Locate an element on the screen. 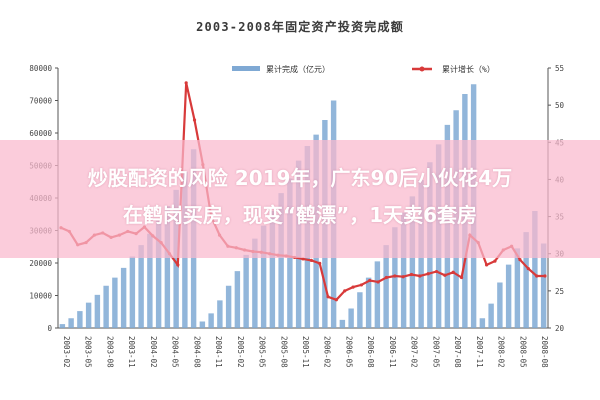 The width and height of the screenshot is (600, 400). legend-swatch-line-marker is located at coordinates (422, 69).